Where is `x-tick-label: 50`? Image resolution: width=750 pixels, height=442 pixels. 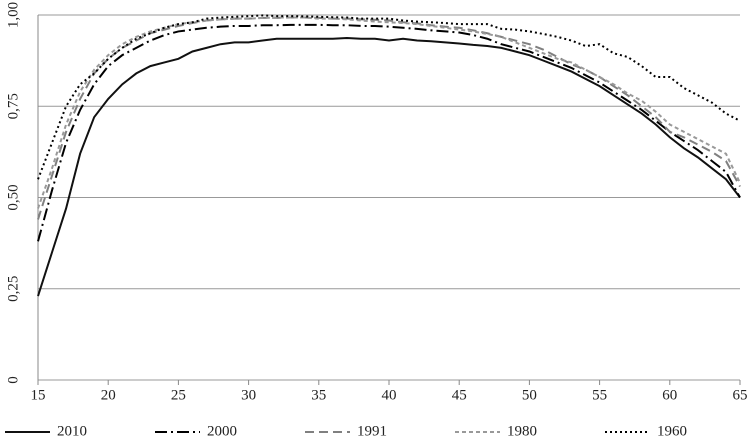
x-tick-label: 50 is located at coordinates (529, 395).